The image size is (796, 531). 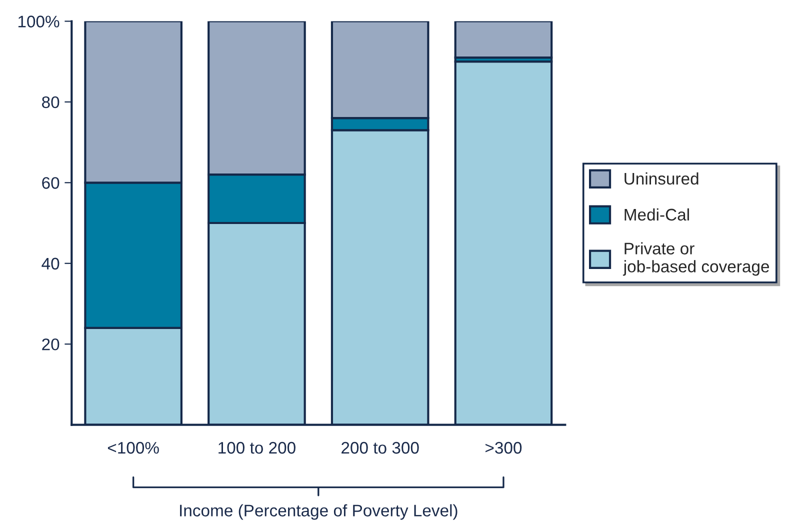 I want to click on bar, so click(x=503, y=40).